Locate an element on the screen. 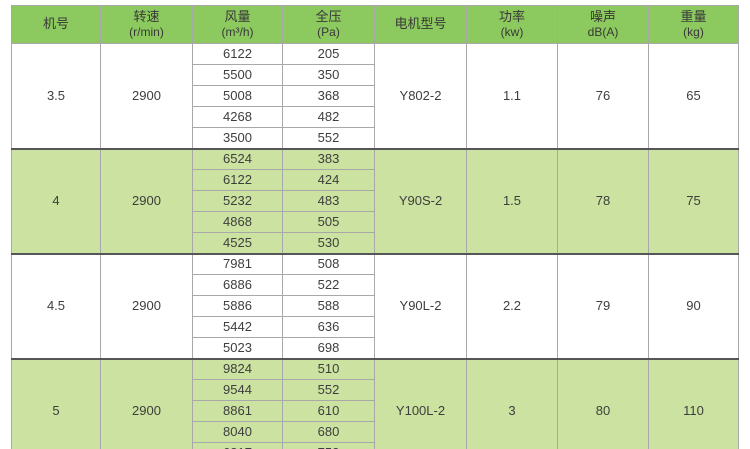  cell-pressure: 205 is located at coordinates (328, 54).